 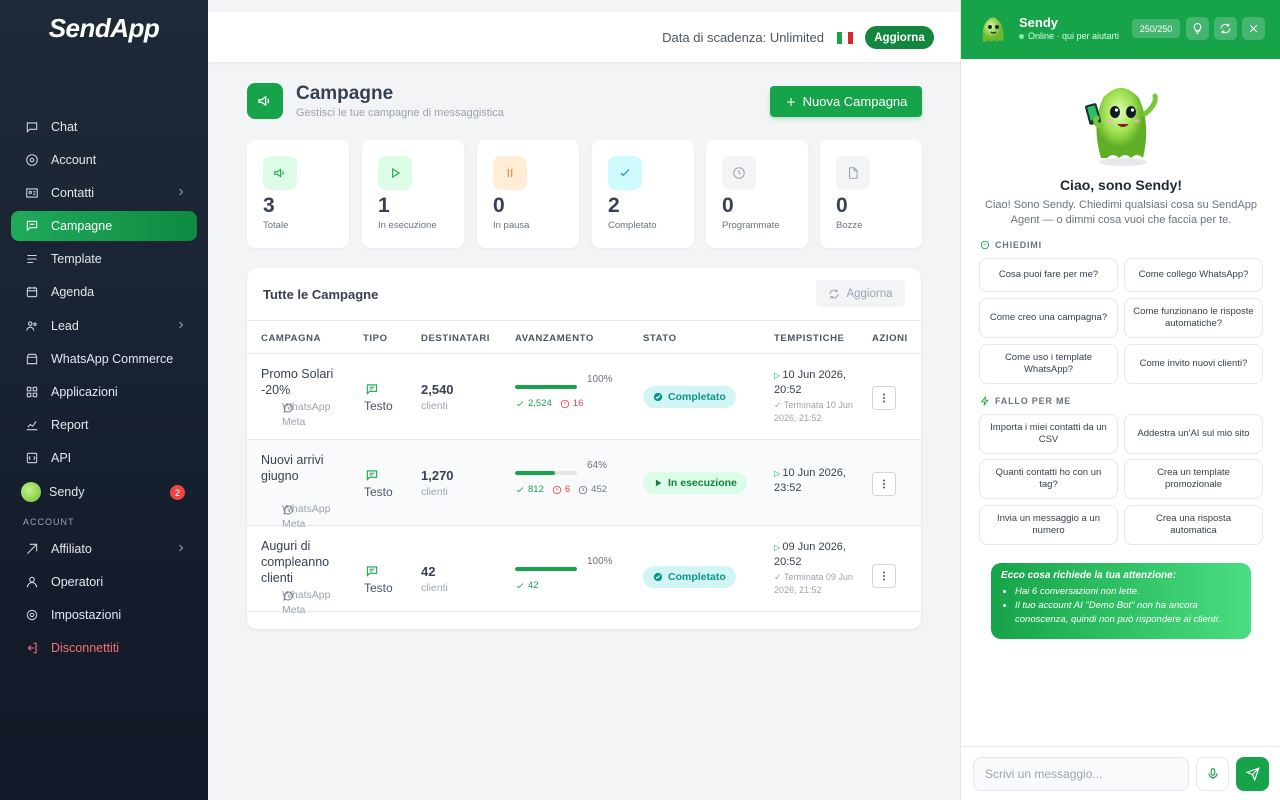 I want to click on suggestion-chip: Come creo una campagna?, so click(x=1048, y=318).